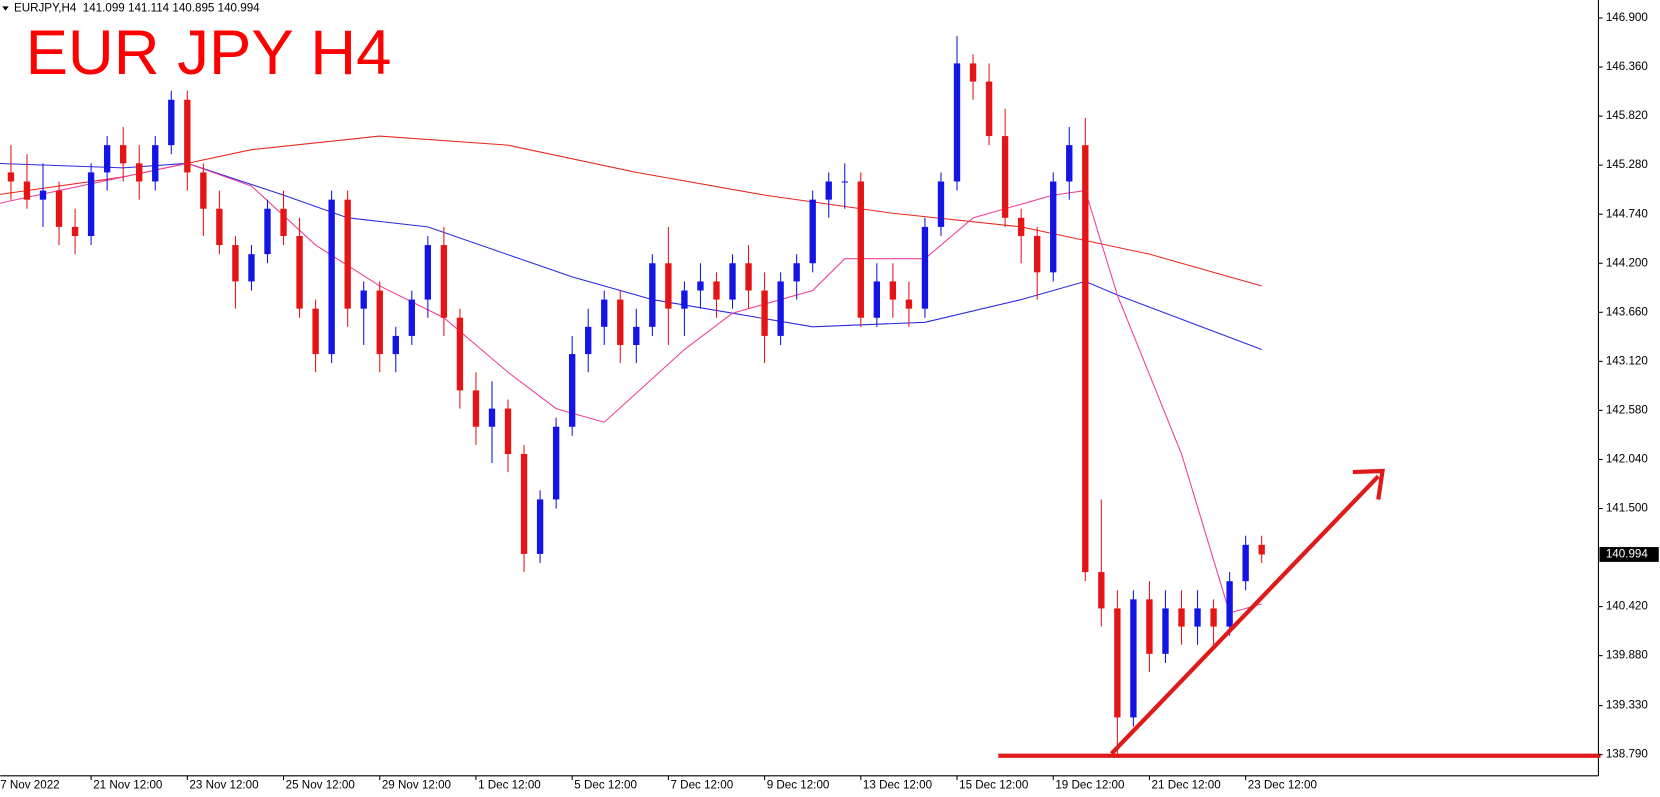 This screenshot has width=1660, height=797. What do you see at coordinates (798, 784) in the screenshot?
I see `x-tick-label: 9 Dec 12:00` at bounding box center [798, 784].